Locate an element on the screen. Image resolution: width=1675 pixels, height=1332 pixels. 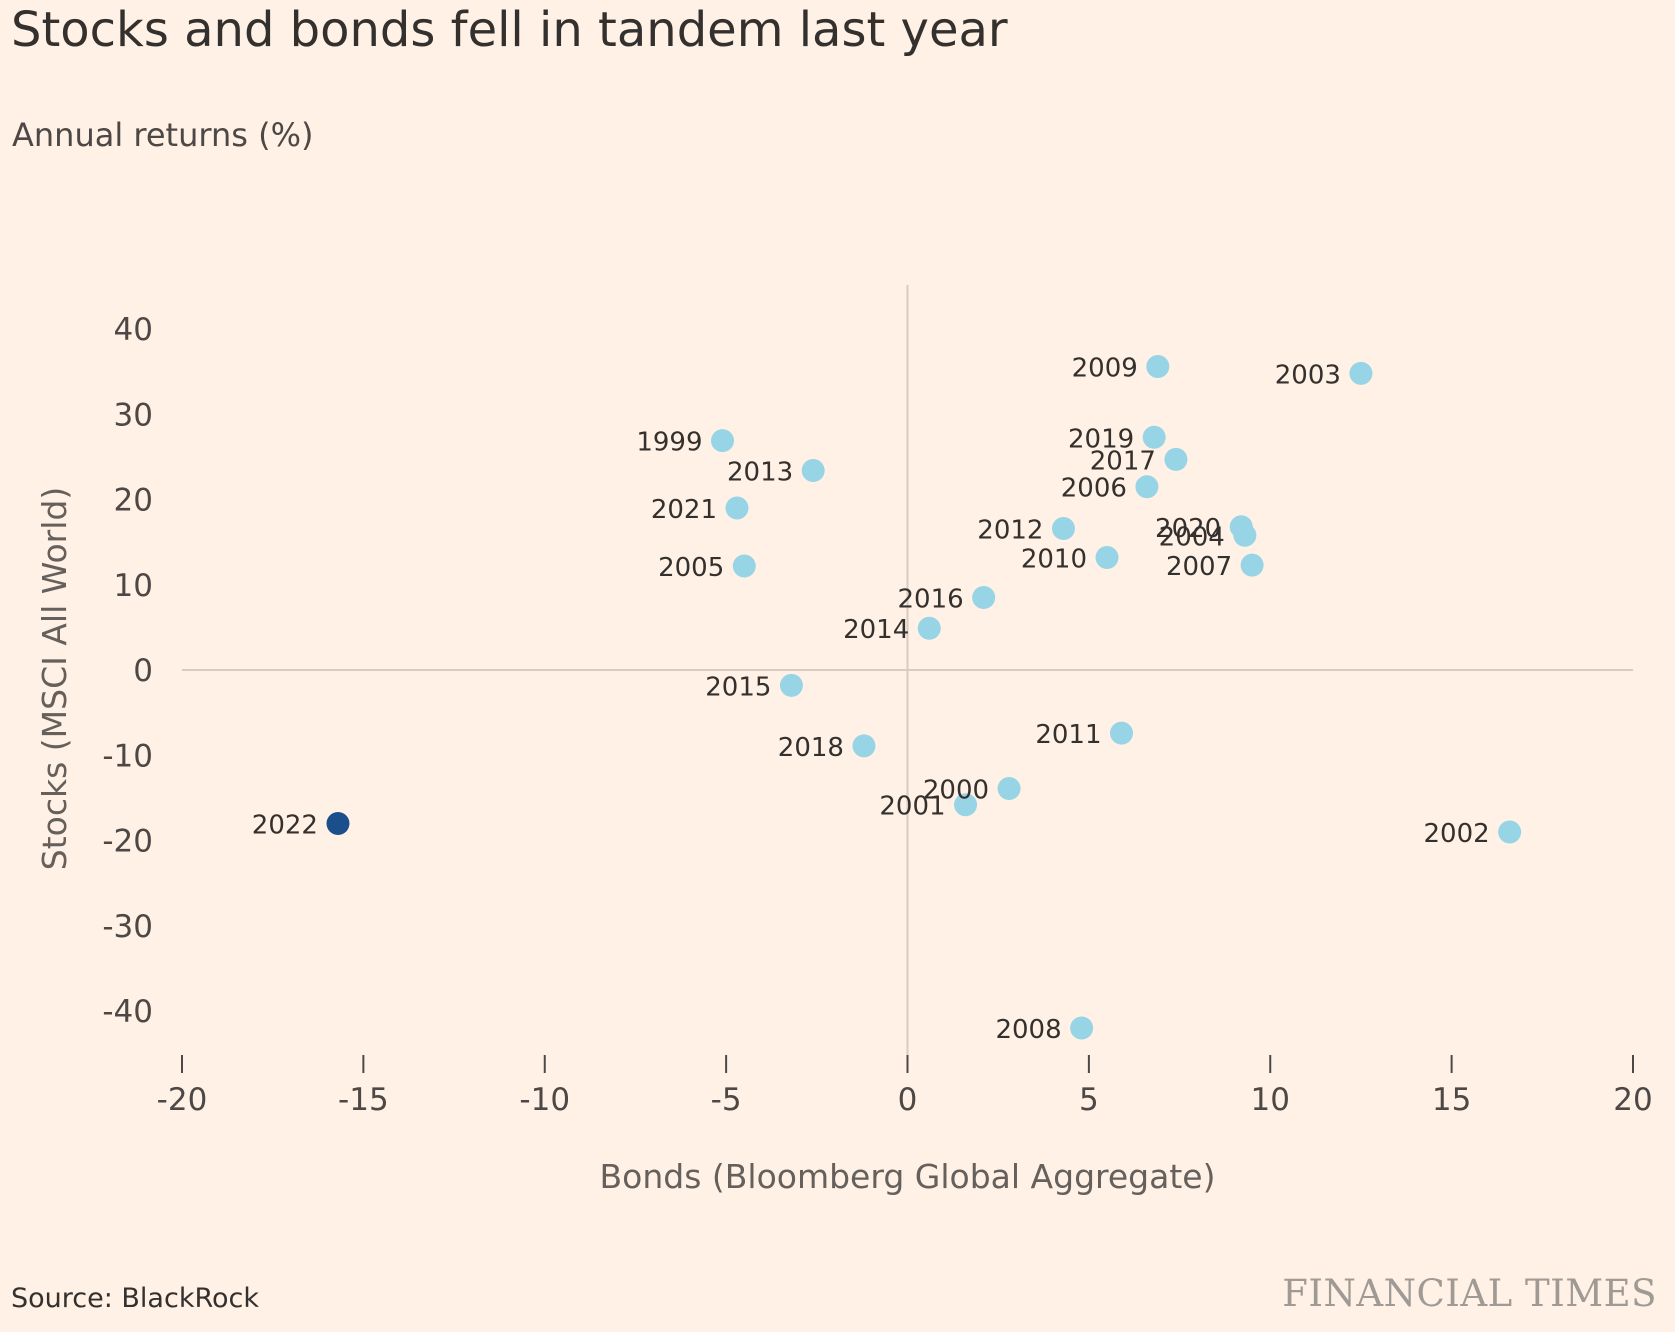
data-point-2010 is located at coordinates (1107, 557).